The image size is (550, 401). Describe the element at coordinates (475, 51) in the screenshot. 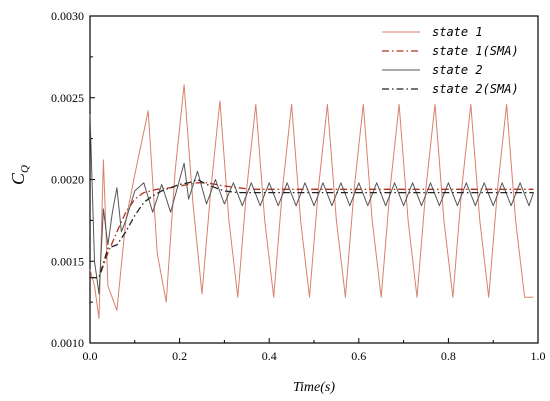

I see `legend-label-2: state 1(SMA)` at that location.